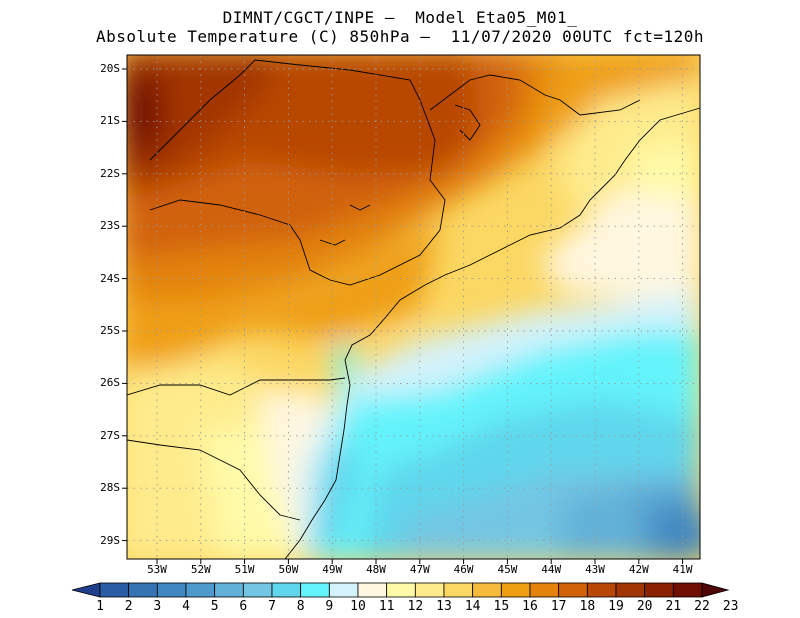 Image resolution: width=800 pixels, height=618 pixels. What do you see at coordinates (288, 569) in the screenshot?
I see `lon-label: 50W` at bounding box center [288, 569].